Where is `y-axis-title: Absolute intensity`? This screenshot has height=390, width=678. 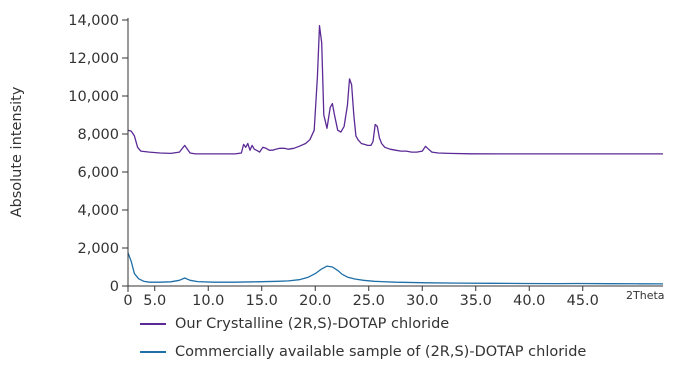 y-axis-title: Absolute intensity is located at coordinates (17, 151).